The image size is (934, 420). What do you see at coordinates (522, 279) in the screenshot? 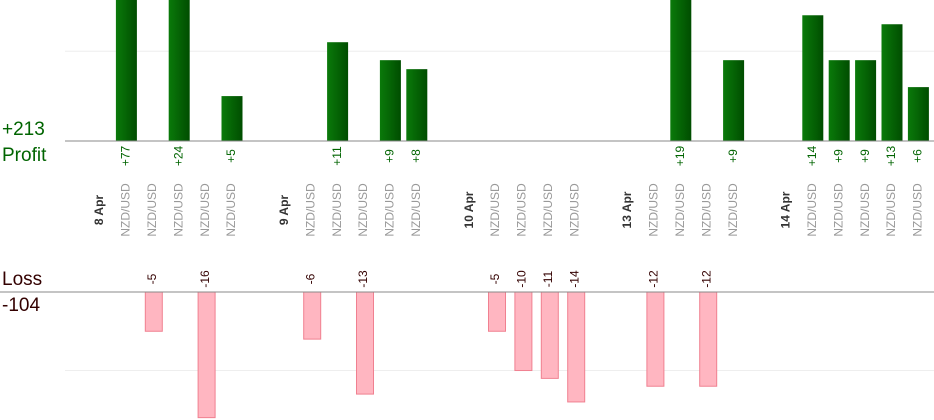
I see `loss-value-label: -10` at bounding box center [522, 279].